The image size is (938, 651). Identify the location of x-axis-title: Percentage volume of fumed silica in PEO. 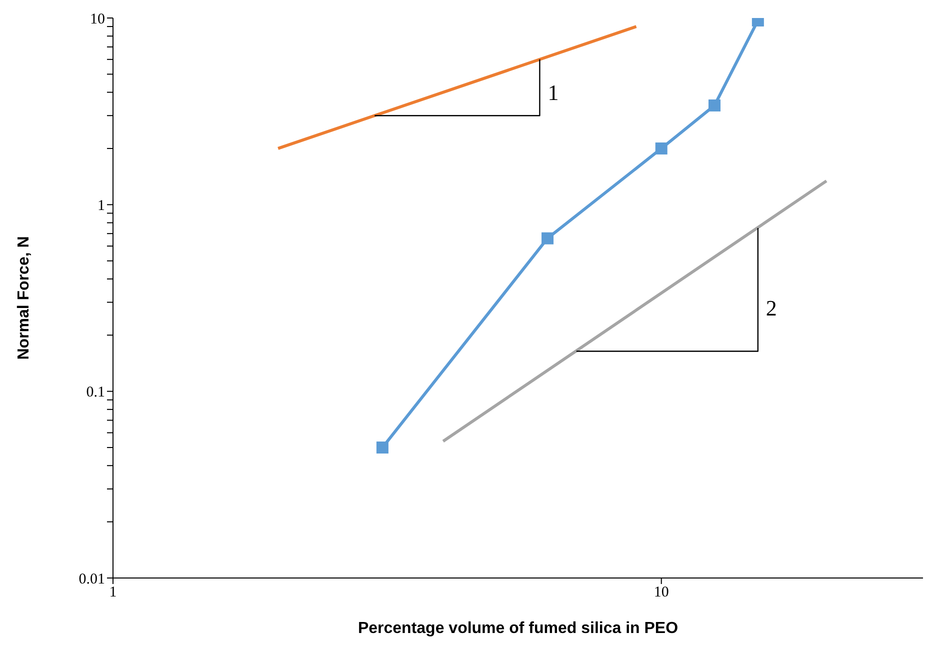
(518, 628).